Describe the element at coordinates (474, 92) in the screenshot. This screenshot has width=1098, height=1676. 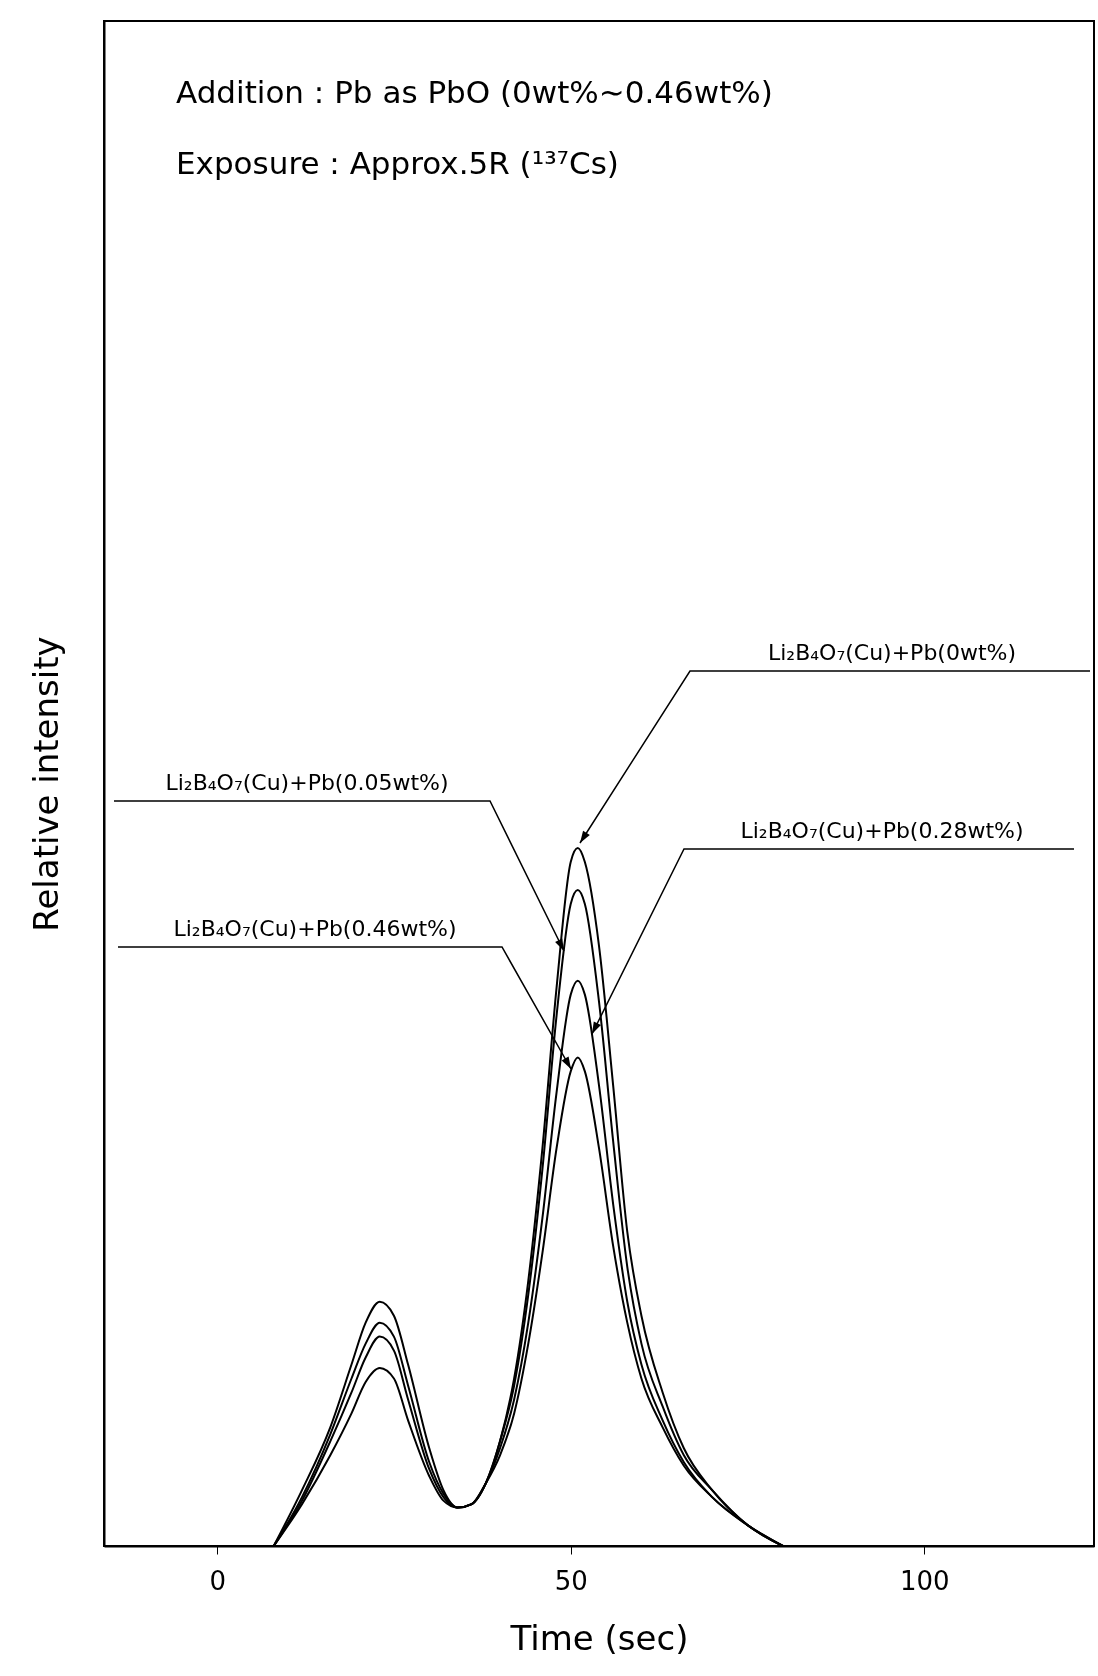
I see `text: Addition : Pb as PbO (0wt%∼0.46wt%)` at that location.